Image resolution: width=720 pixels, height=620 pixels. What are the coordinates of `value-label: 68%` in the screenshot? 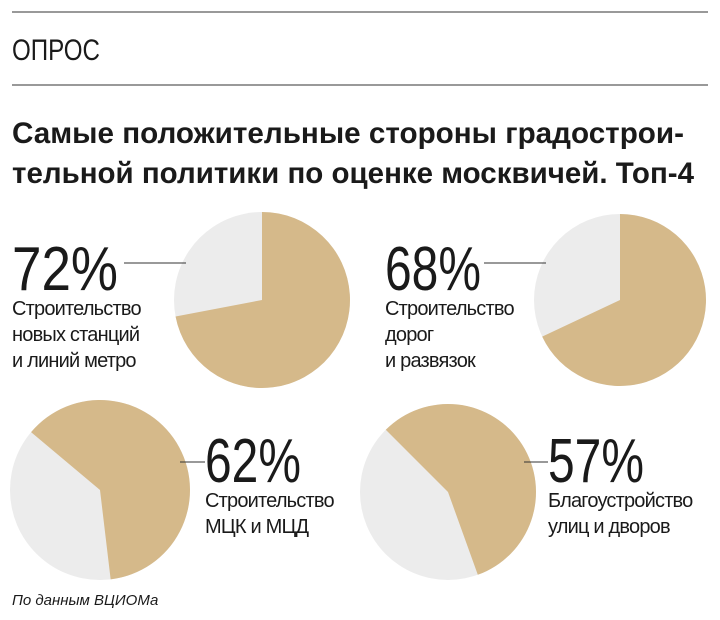 It's located at (433, 269).